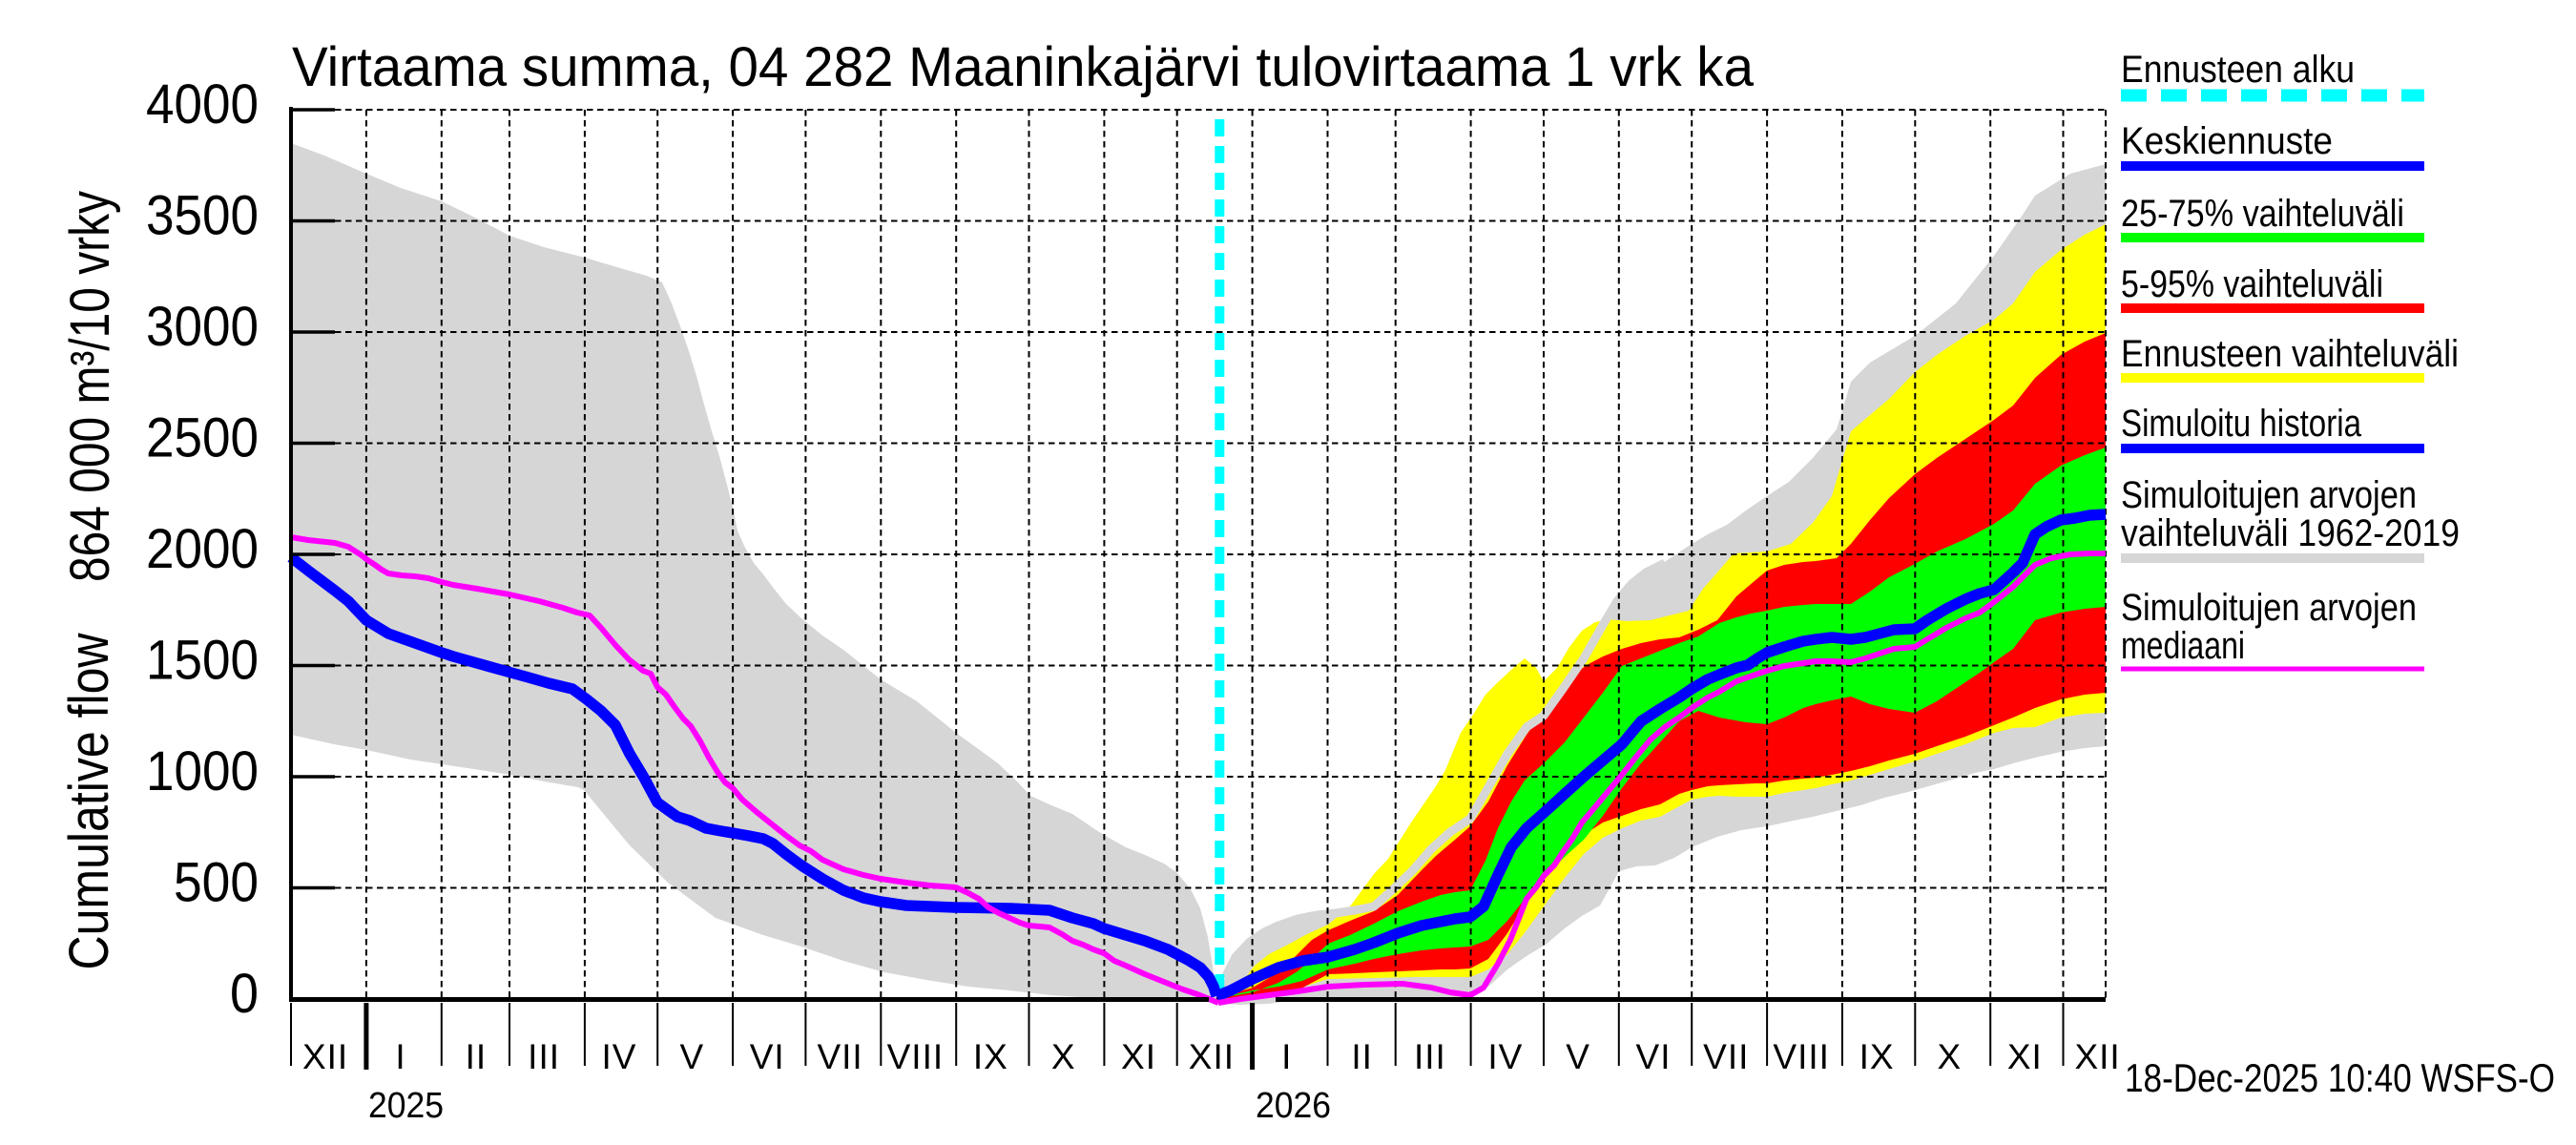 The height and width of the screenshot is (1145, 2576). Describe the element at coordinates (1293, 1106) in the screenshot. I see `svg-text: 2026` at that location.